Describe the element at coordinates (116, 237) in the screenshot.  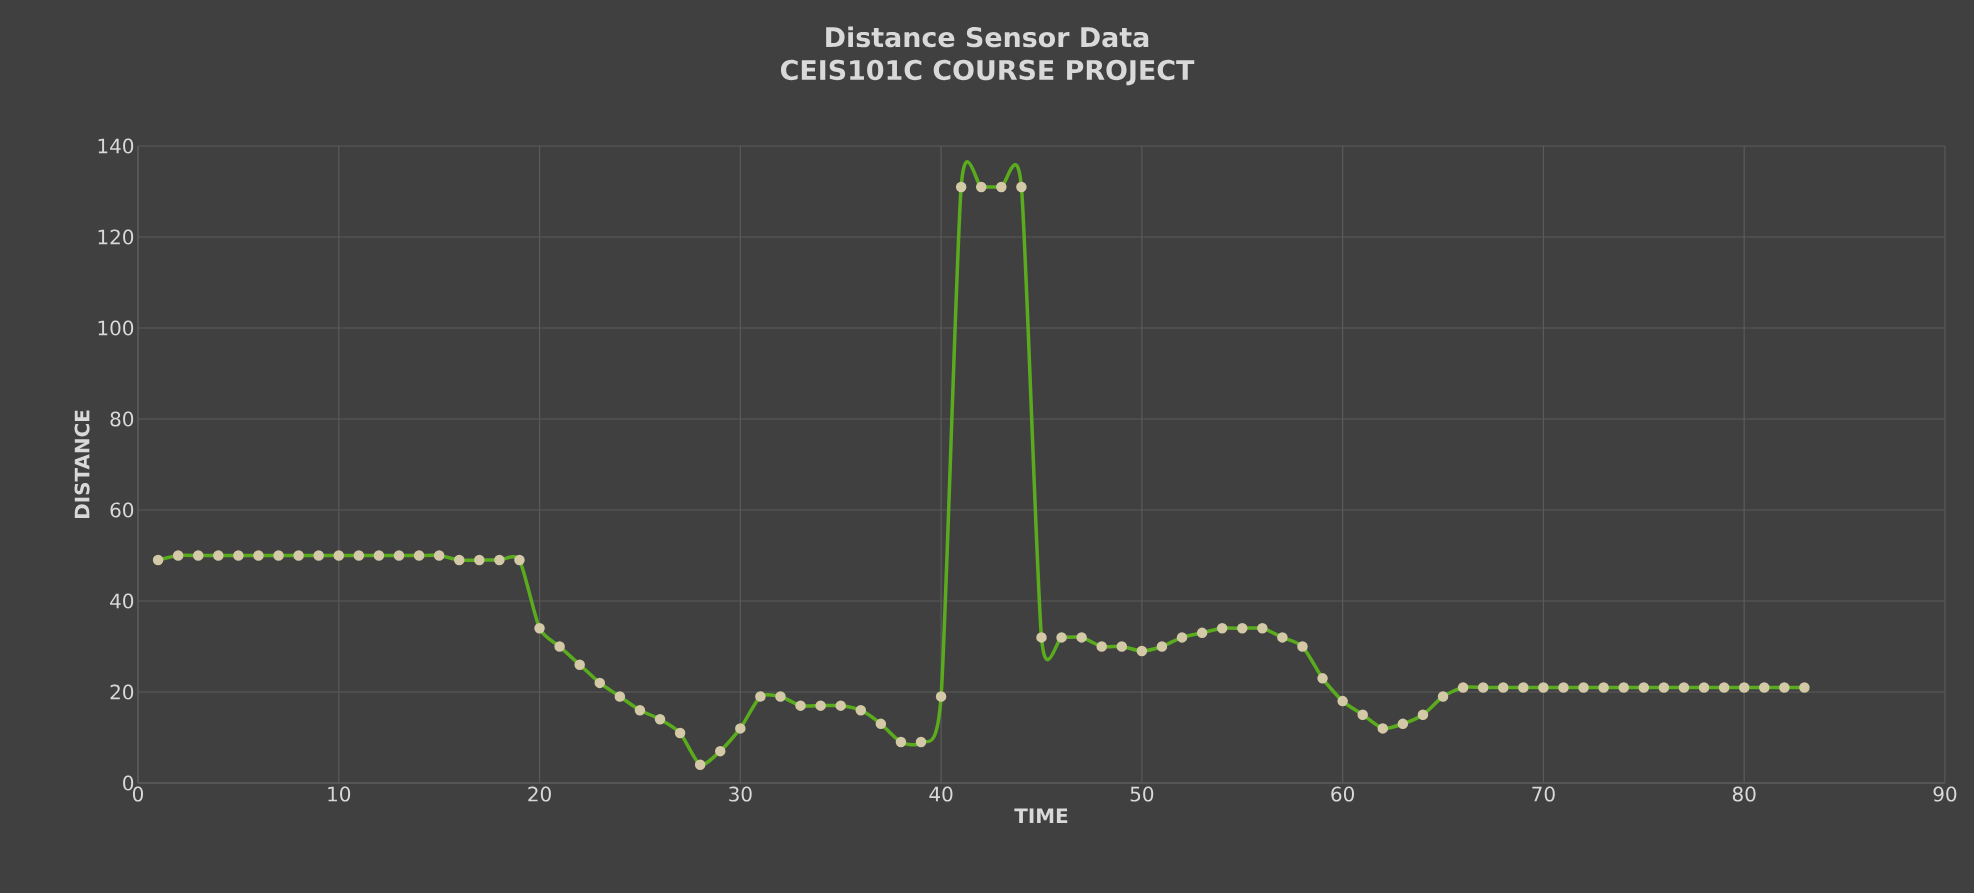
I see `y-tick-label: 120` at that location.